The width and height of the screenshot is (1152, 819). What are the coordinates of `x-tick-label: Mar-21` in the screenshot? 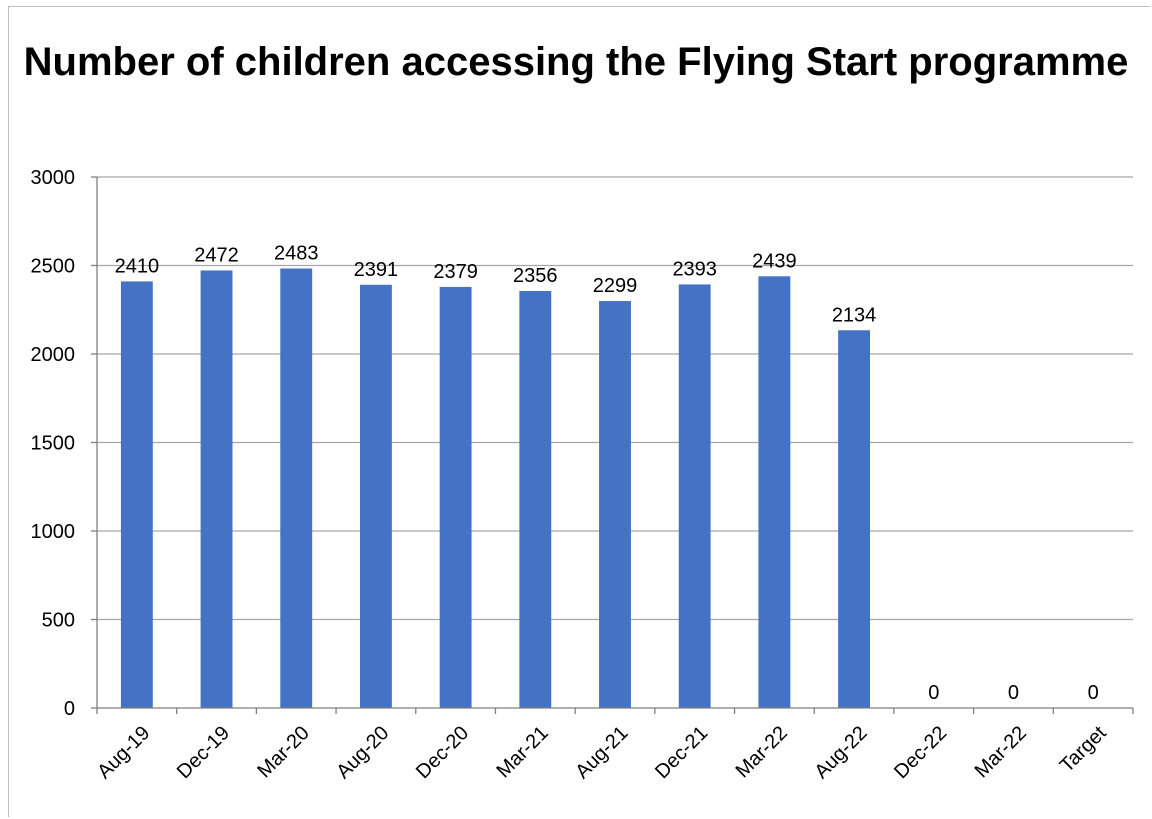 It's located at (522, 752).